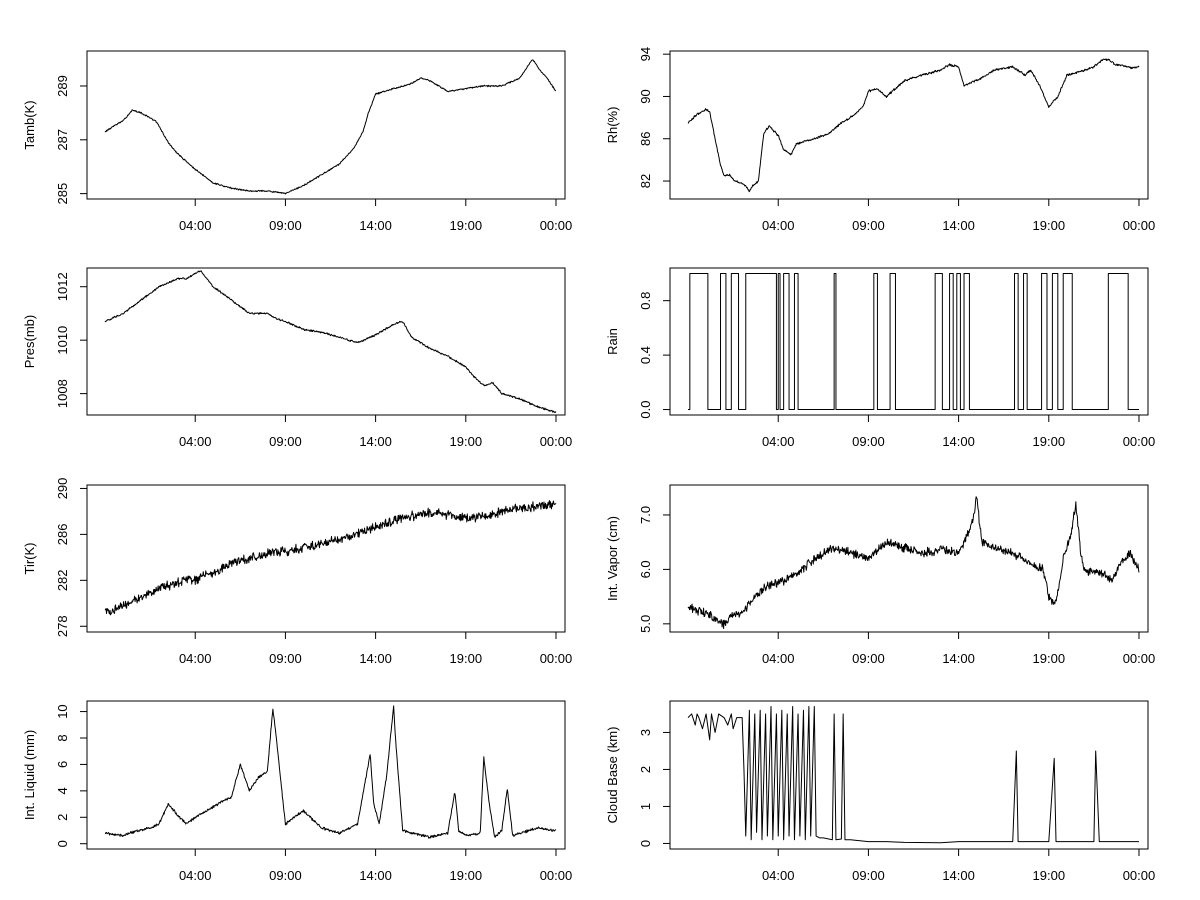 This screenshot has height=900, width=1200. Describe the element at coordinates (645, 355) in the screenshot. I see `y-tick-label: 0.4` at that location.